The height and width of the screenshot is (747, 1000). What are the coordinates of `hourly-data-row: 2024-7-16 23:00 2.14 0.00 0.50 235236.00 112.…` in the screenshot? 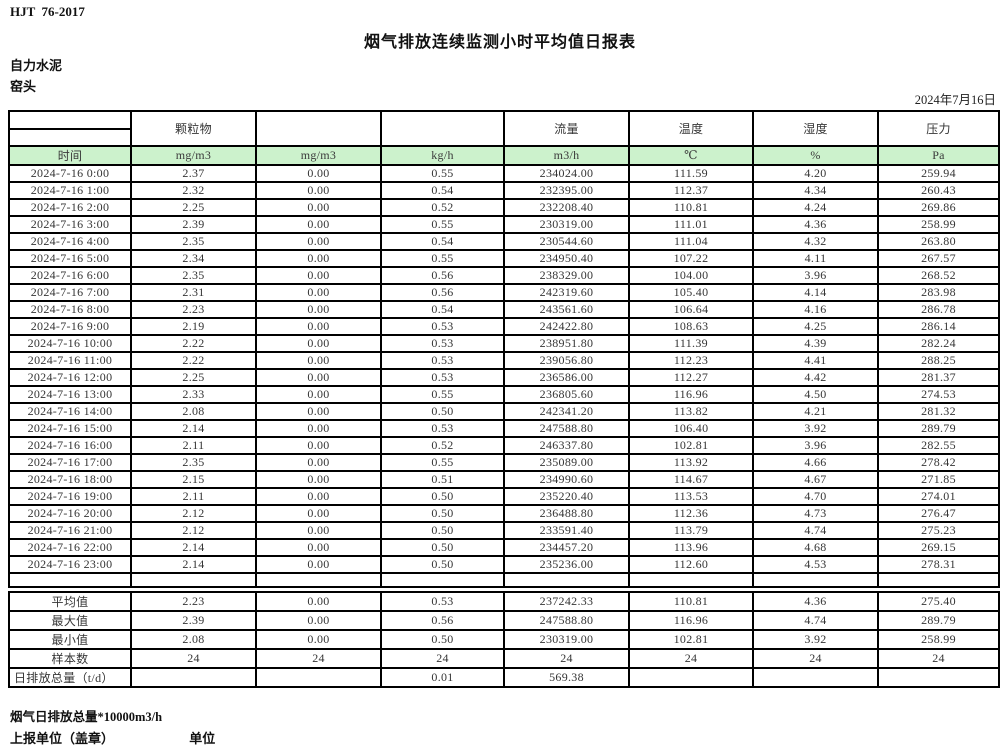 It's located at (504, 564).